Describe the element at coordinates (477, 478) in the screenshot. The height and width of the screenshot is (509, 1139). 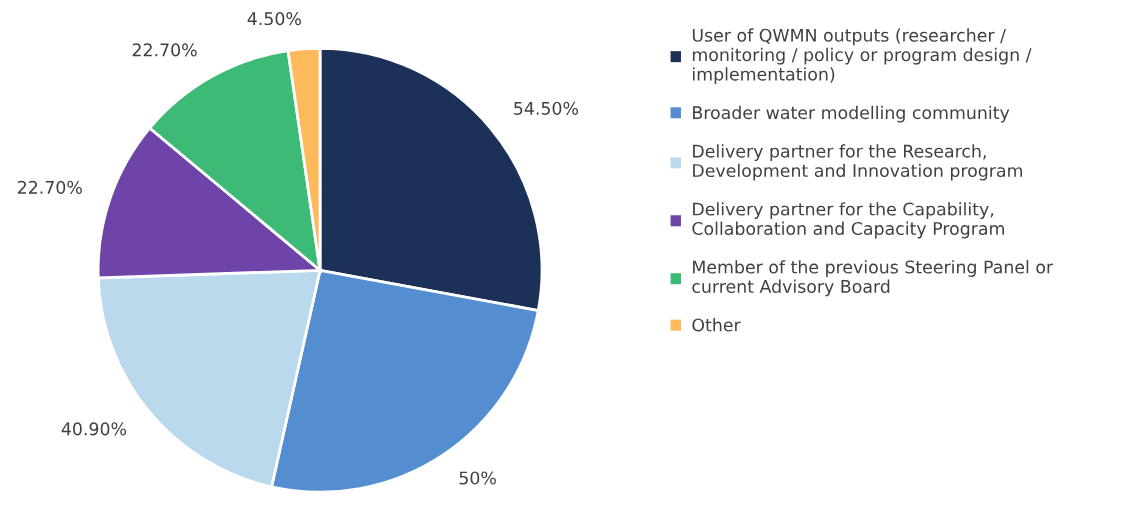
I see `data-label: 50%` at that location.